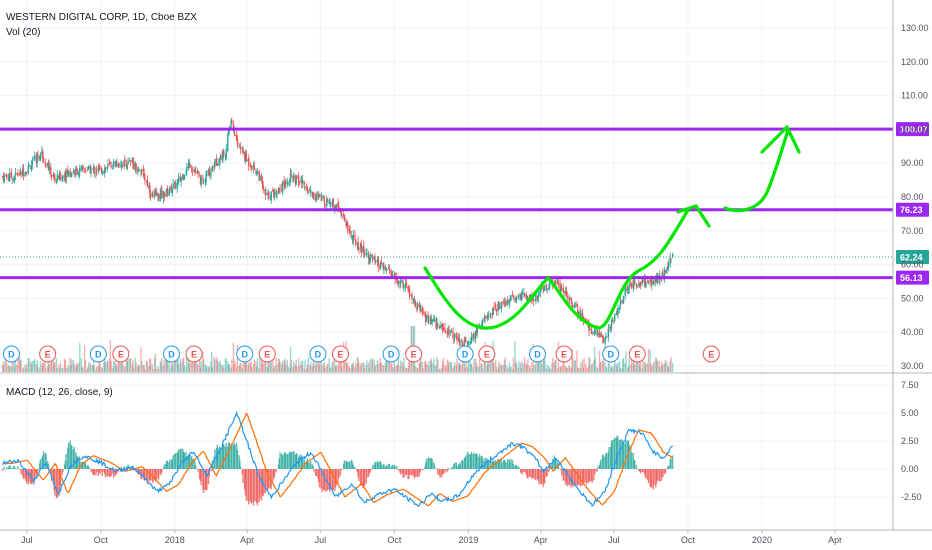 This screenshot has width=932, height=550. Describe the element at coordinates (780, 139) in the screenshot. I see `target-arrow-head` at that location.